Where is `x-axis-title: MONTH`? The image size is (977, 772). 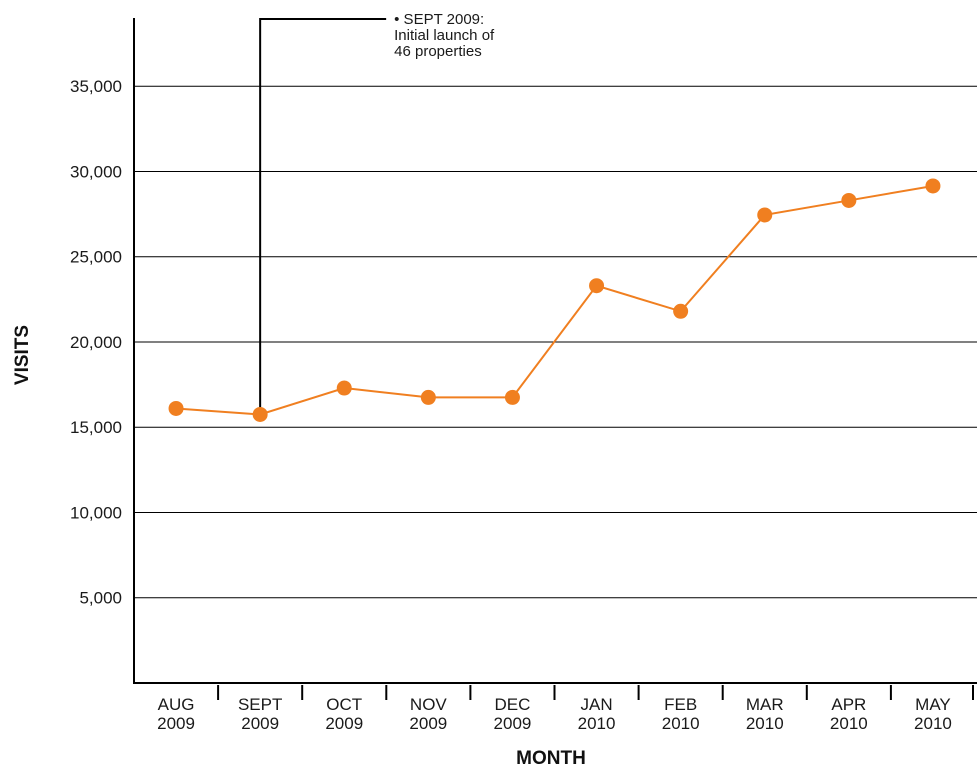
x-axis-title: MONTH is located at coordinates (551, 758).